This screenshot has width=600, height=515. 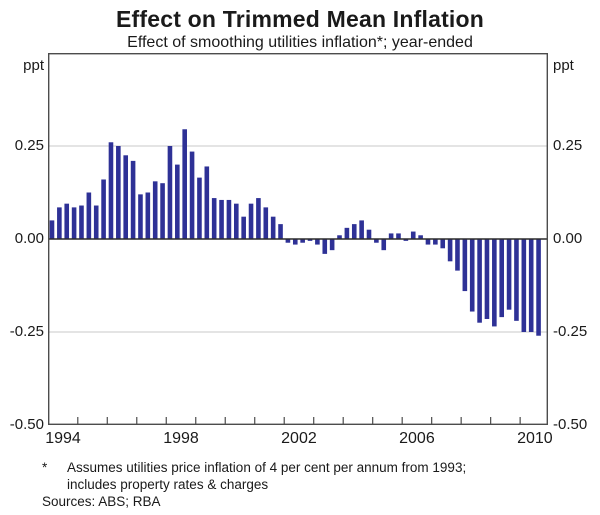 What do you see at coordinates (535, 438) in the screenshot?
I see `x-label-2010: 2010` at bounding box center [535, 438].